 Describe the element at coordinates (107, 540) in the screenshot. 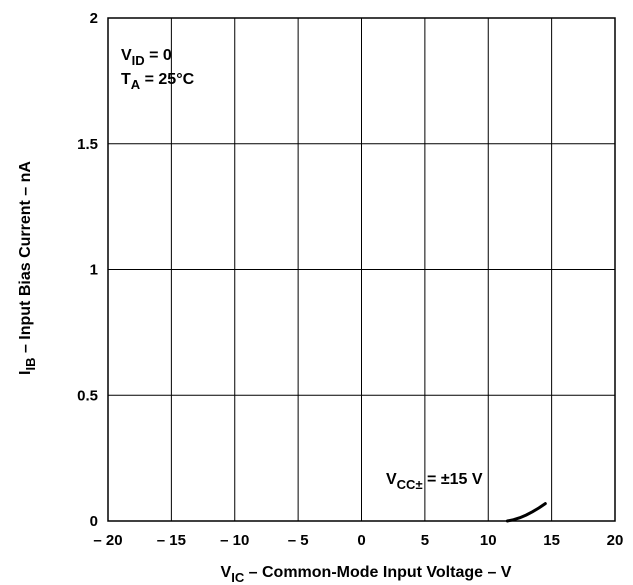

I see `x-tick-label: – 20` at that location.